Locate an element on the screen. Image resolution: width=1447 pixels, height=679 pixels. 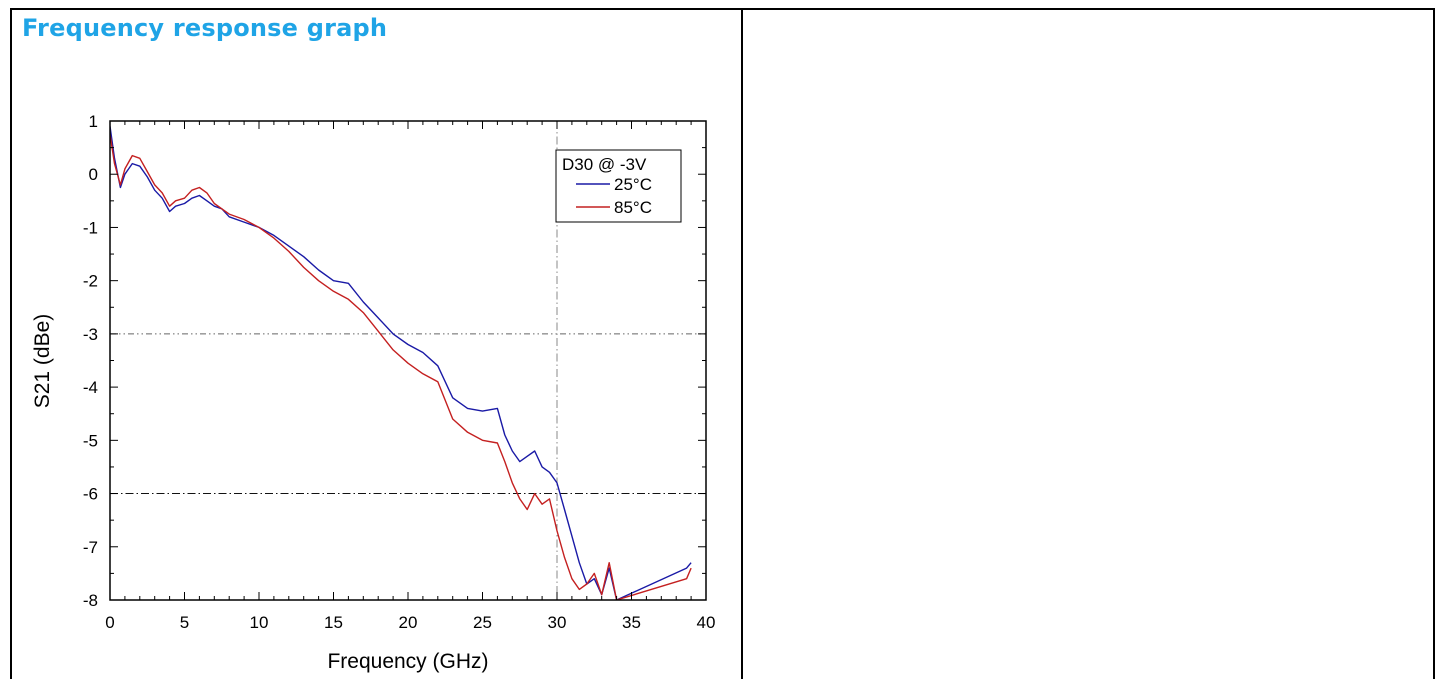
legend-title: D30 @ -3V is located at coordinates (604, 164).